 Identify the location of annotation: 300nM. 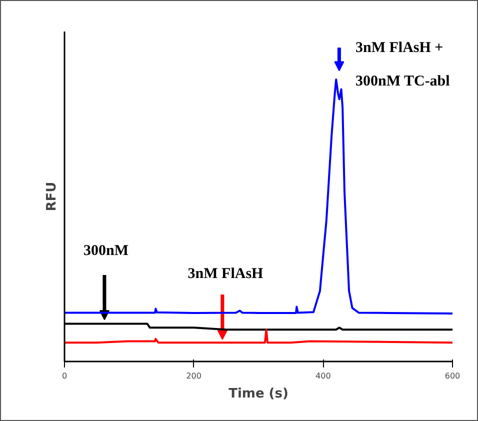
(106, 250).